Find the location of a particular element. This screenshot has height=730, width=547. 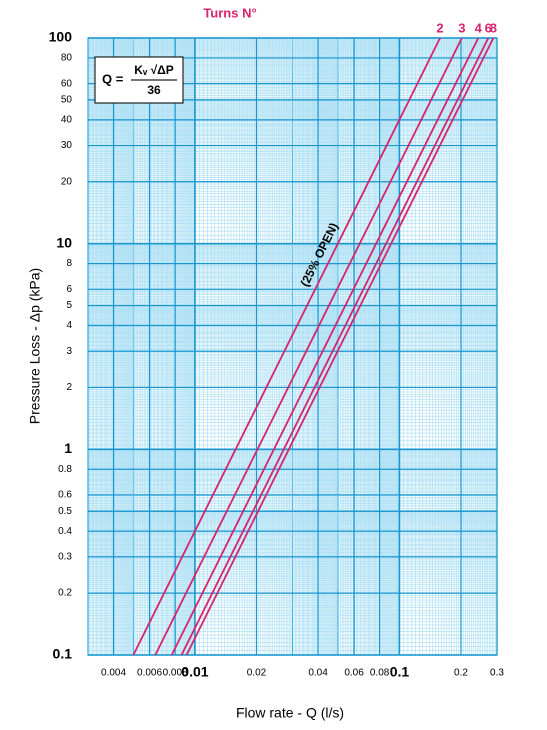

formula-denominator: 36 is located at coordinates (154, 90).